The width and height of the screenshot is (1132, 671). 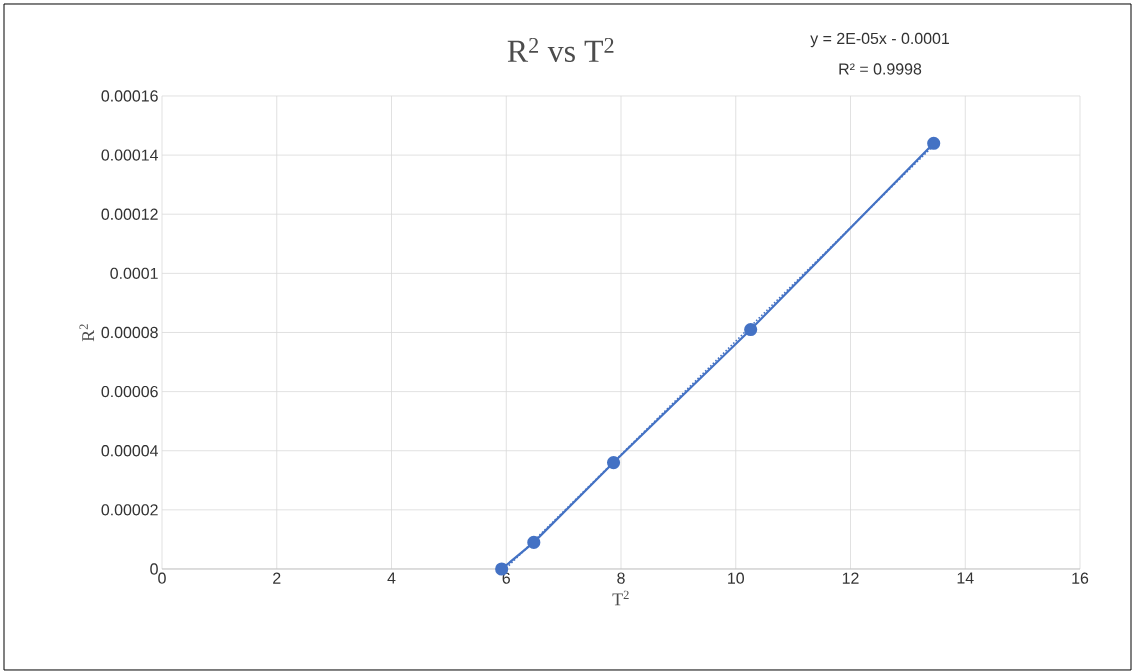 What do you see at coordinates (154, 569) in the screenshot?
I see `y-tick-label: 0` at bounding box center [154, 569].